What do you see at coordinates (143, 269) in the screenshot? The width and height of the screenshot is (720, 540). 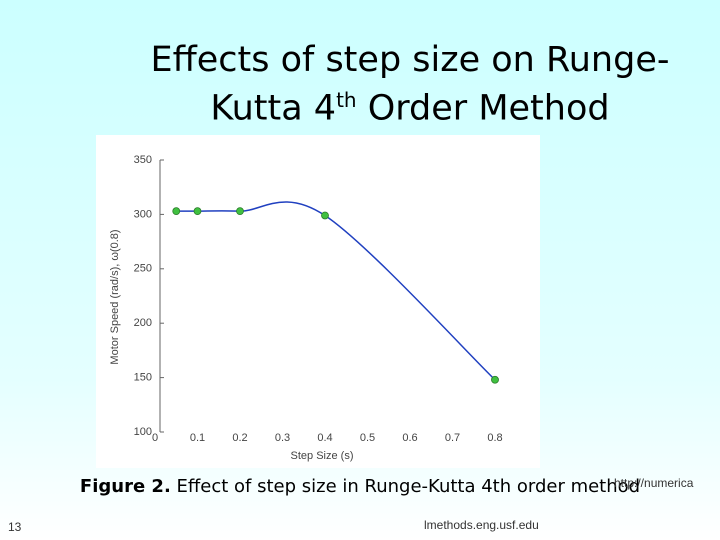 I see `y-tick-label: 250` at bounding box center [143, 269].